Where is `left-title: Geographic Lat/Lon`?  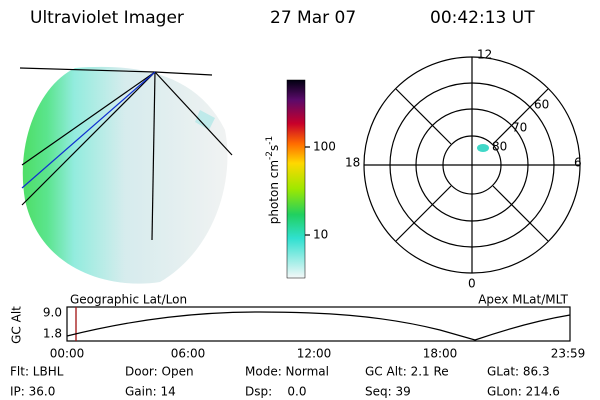
left-title: Geographic Lat/Lon is located at coordinates (128, 300).